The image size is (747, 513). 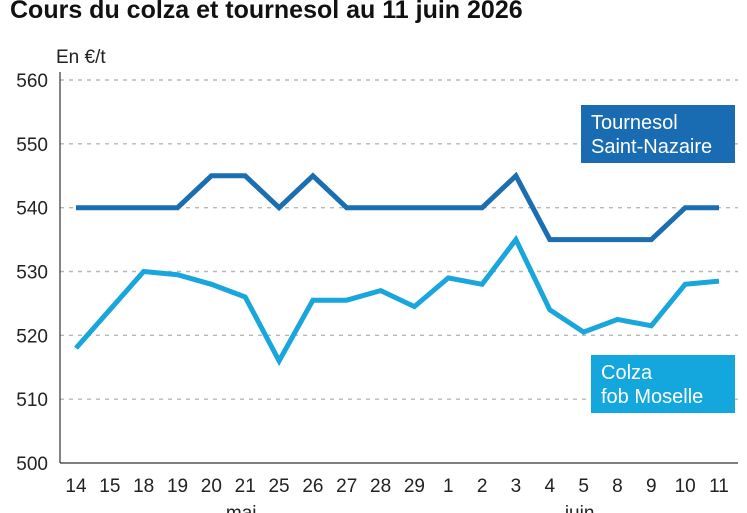 What do you see at coordinates (627, 373) in the screenshot?
I see `legend-label: Colza` at bounding box center [627, 373].